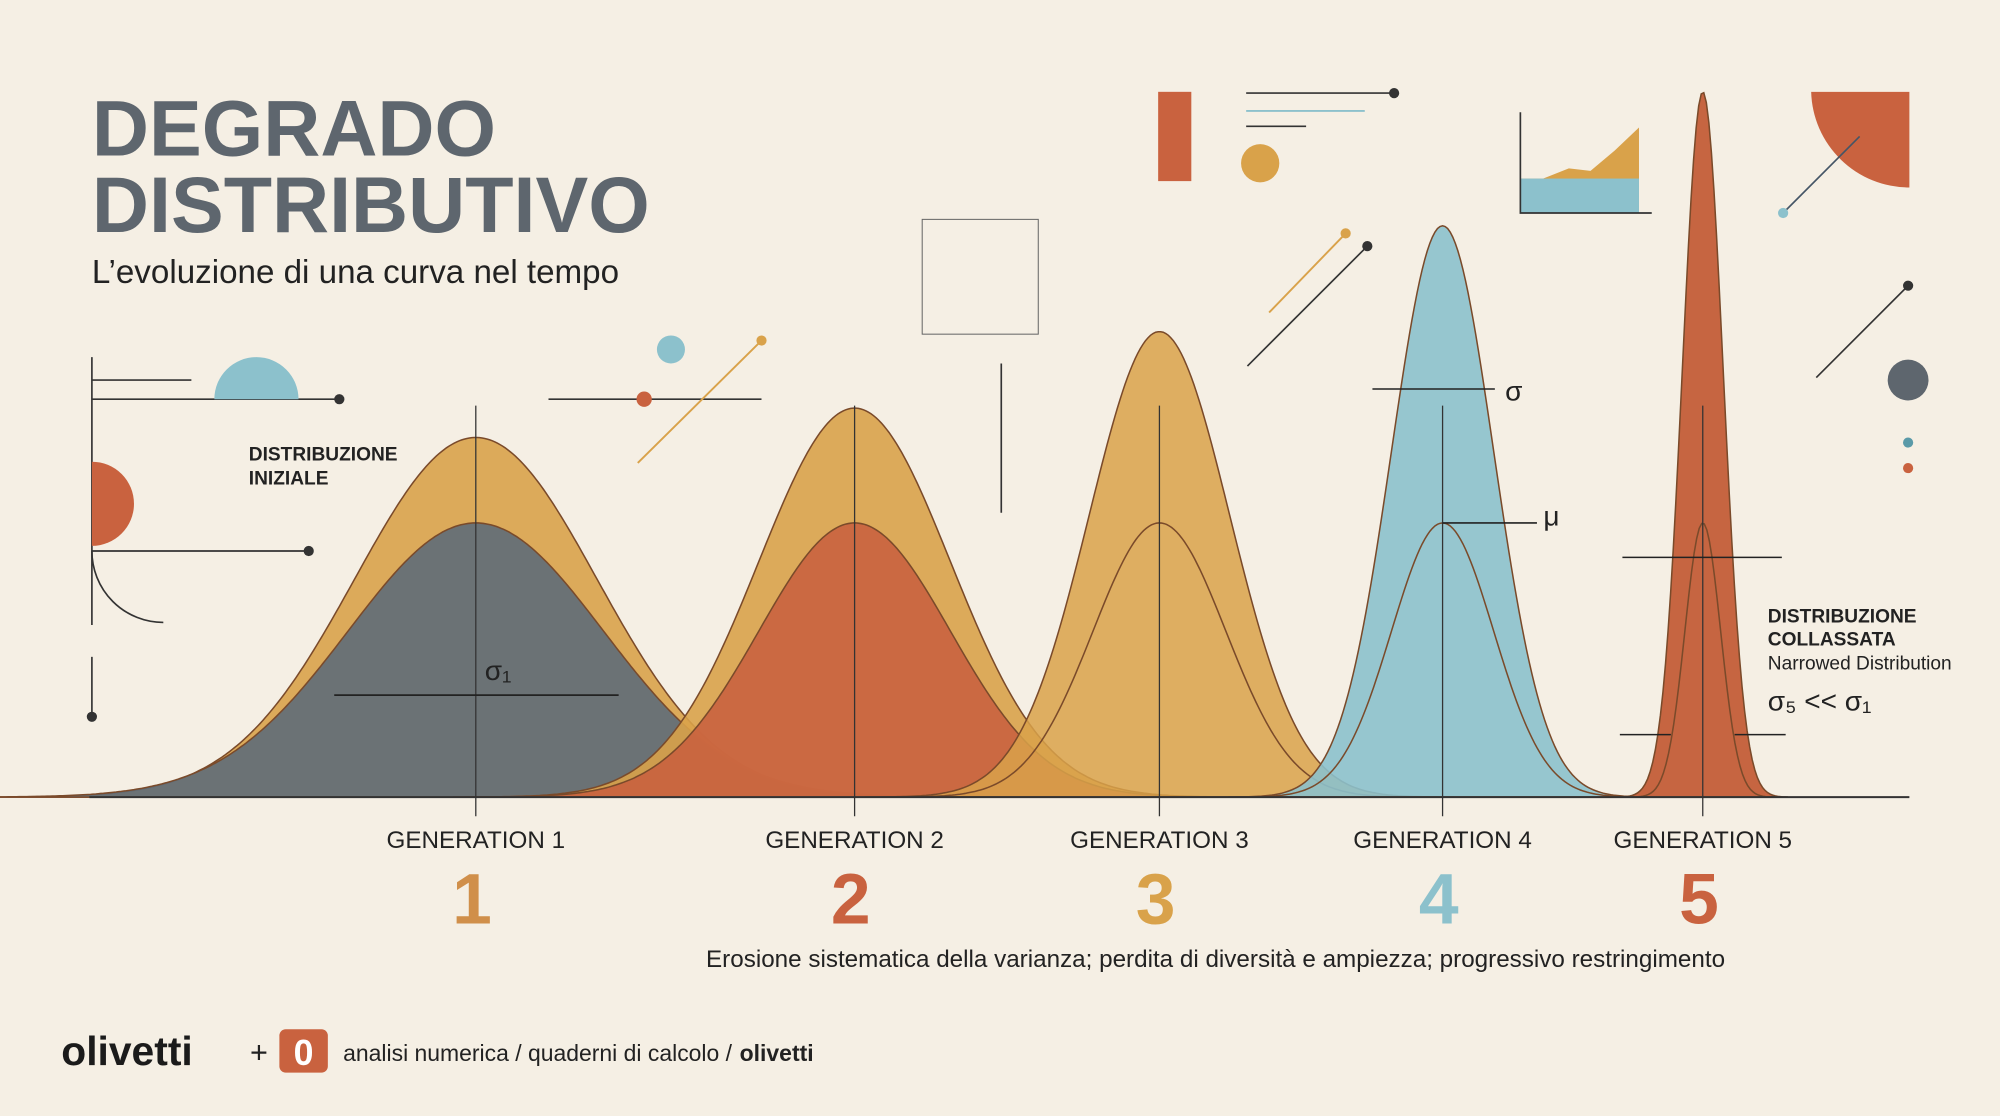 Image resolution: width=2000 pixels, height=1116 pixels. I want to click on annotation: μ, so click(1551, 515).